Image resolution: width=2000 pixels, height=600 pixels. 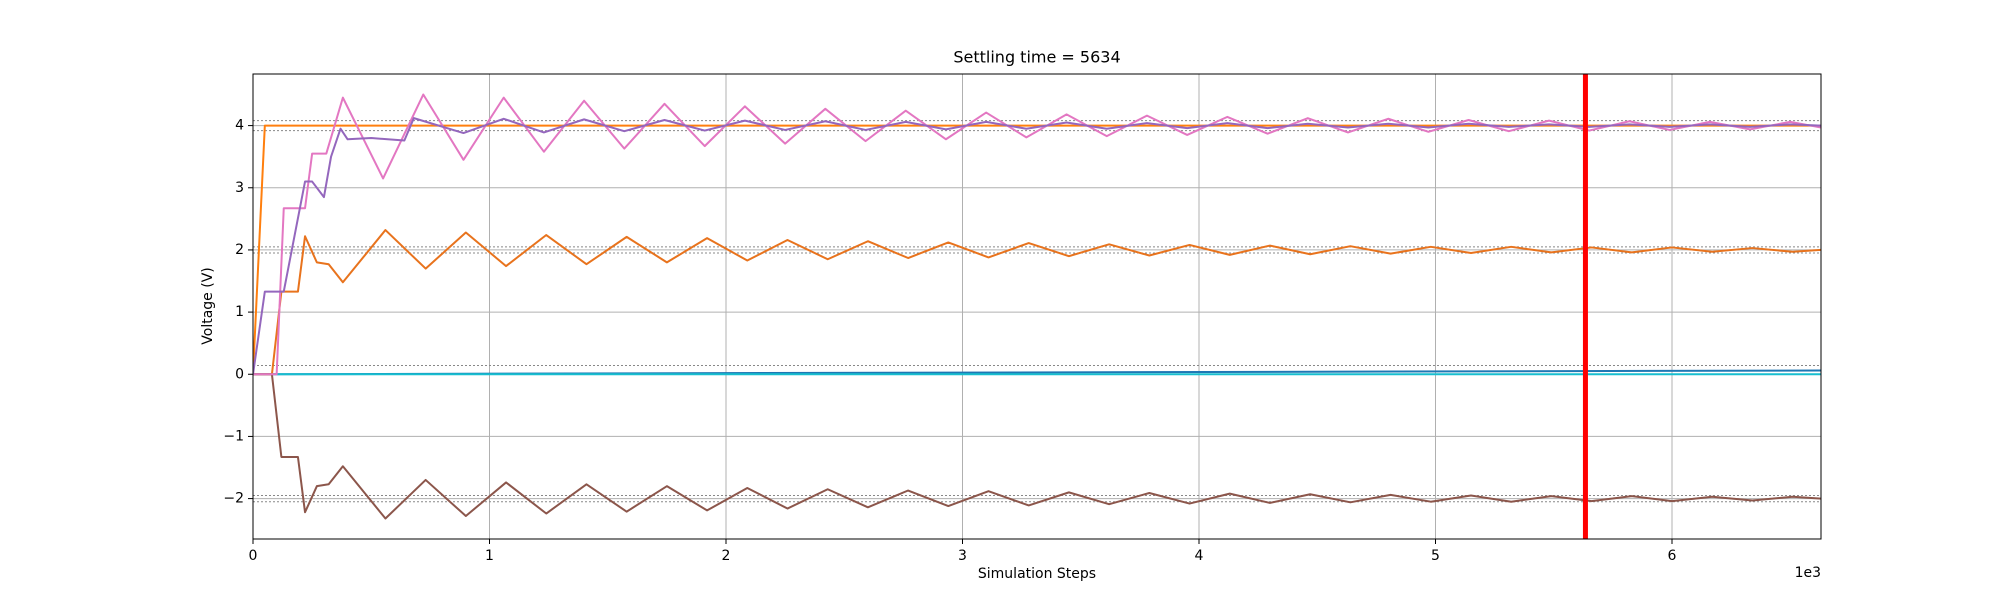 I want to click on x-tick-label: 2, so click(x=726, y=556).